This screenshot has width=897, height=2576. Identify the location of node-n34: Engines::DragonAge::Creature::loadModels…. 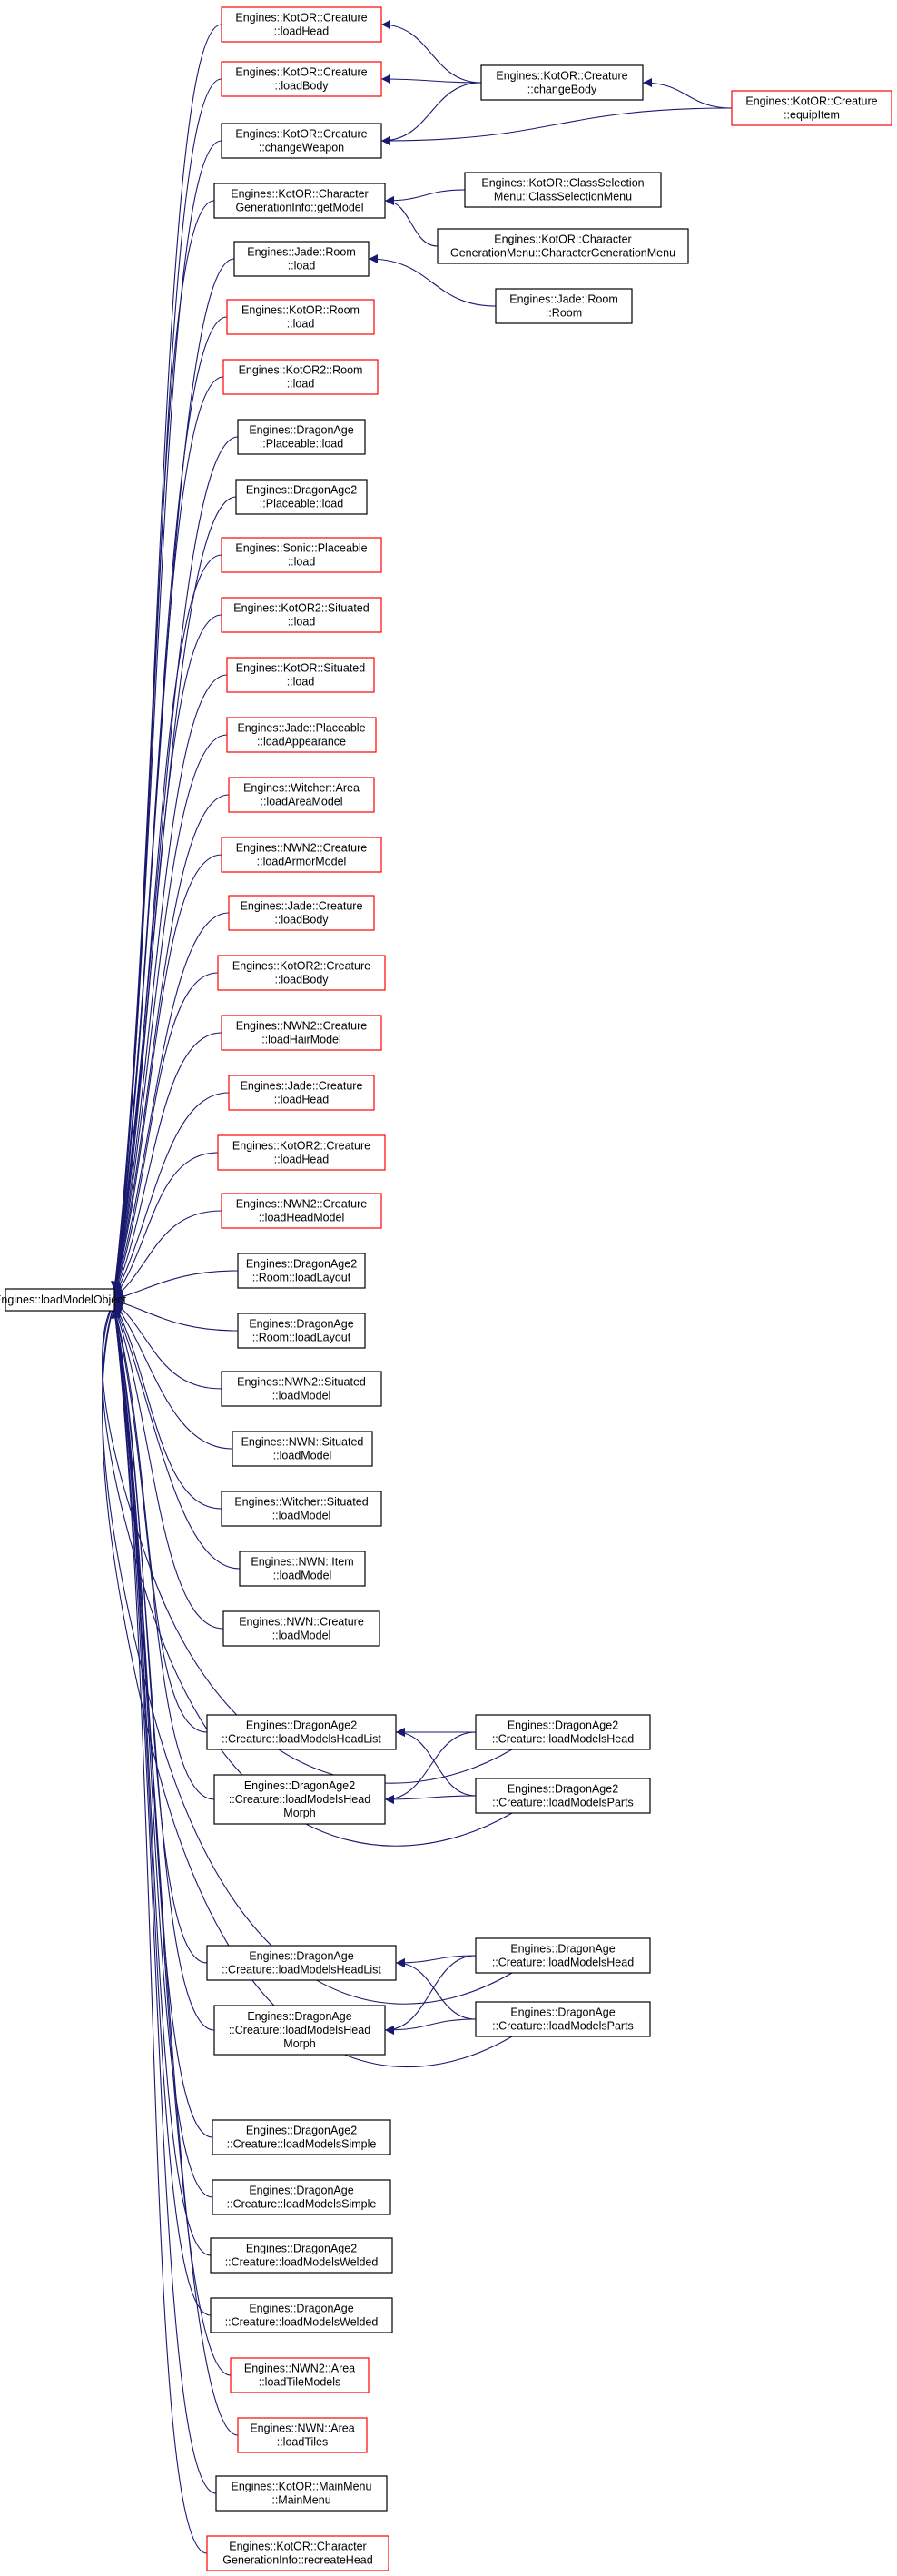
(301, 2197).